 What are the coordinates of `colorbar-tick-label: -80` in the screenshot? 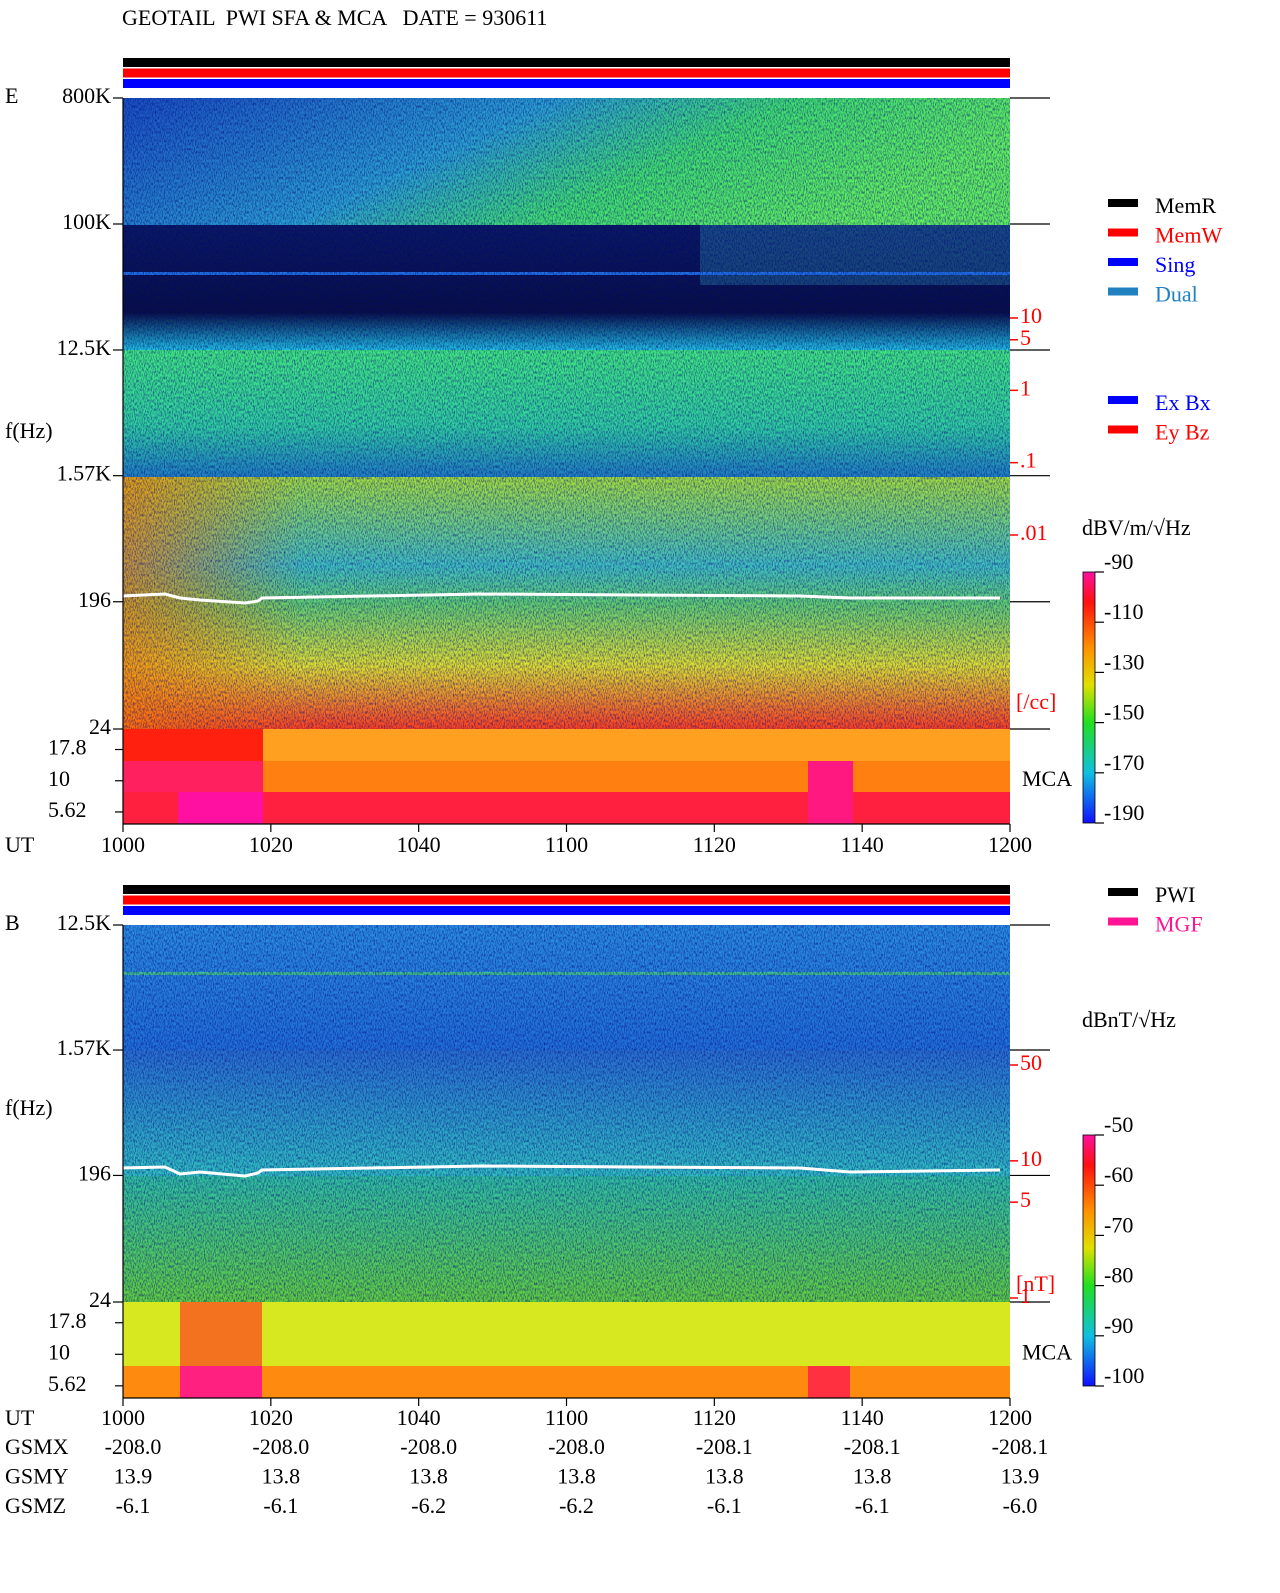 It's located at (1118, 1275).